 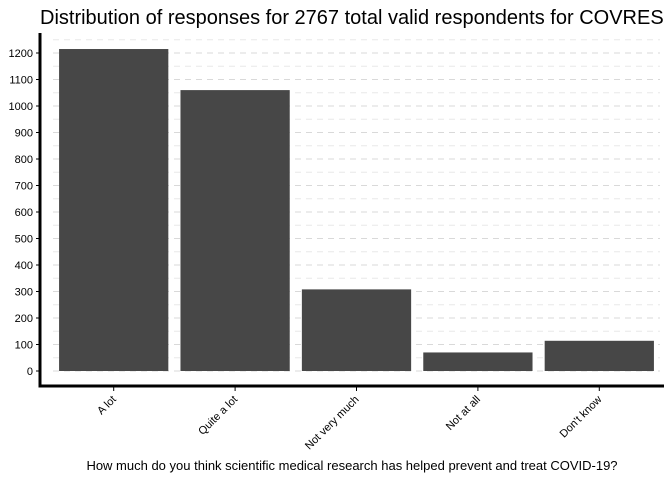 What do you see at coordinates (24, 134) in the screenshot?
I see `y-tick-label: 900` at bounding box center [24, 134].